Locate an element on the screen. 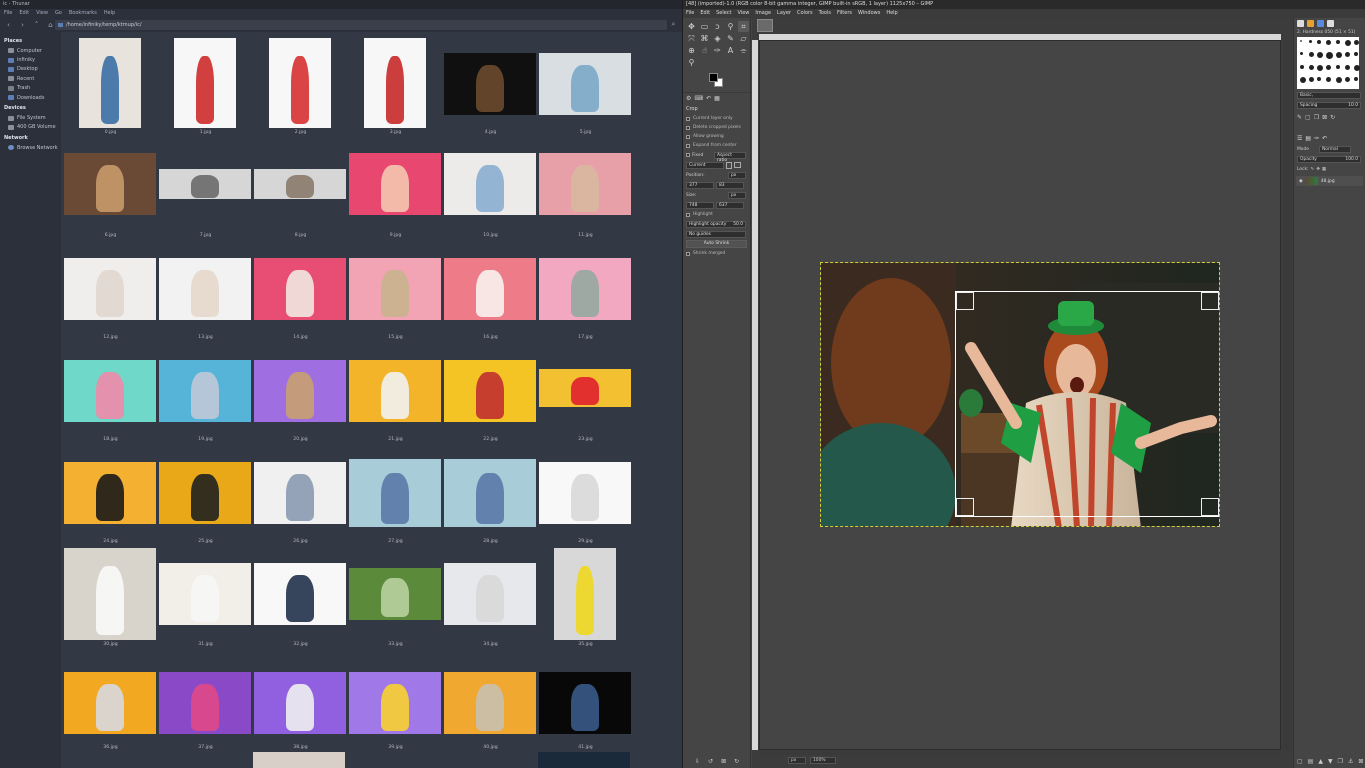  menu-layer: Layer is located at coordinates (784, 13).